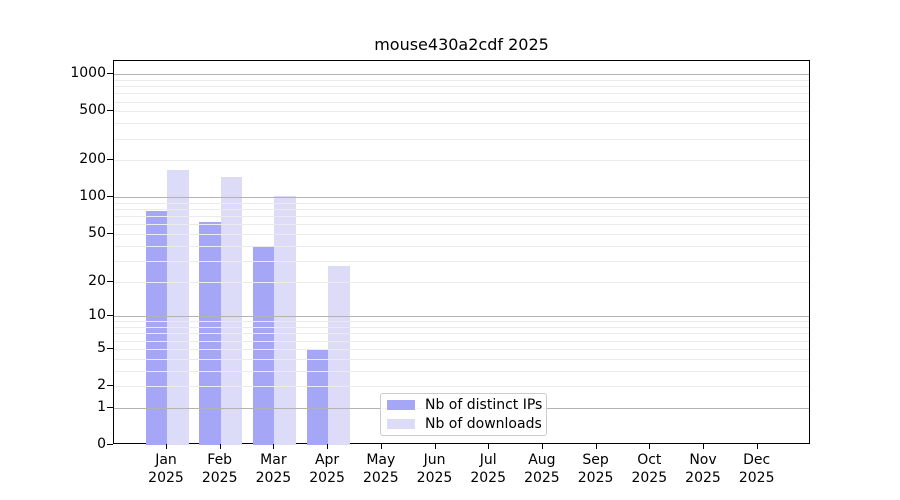 This screenshot has height=500, width=900. Describe the element at coordinates (263, 345) in the screenshot. I see `bar-distinct-ips-mar` at that location.